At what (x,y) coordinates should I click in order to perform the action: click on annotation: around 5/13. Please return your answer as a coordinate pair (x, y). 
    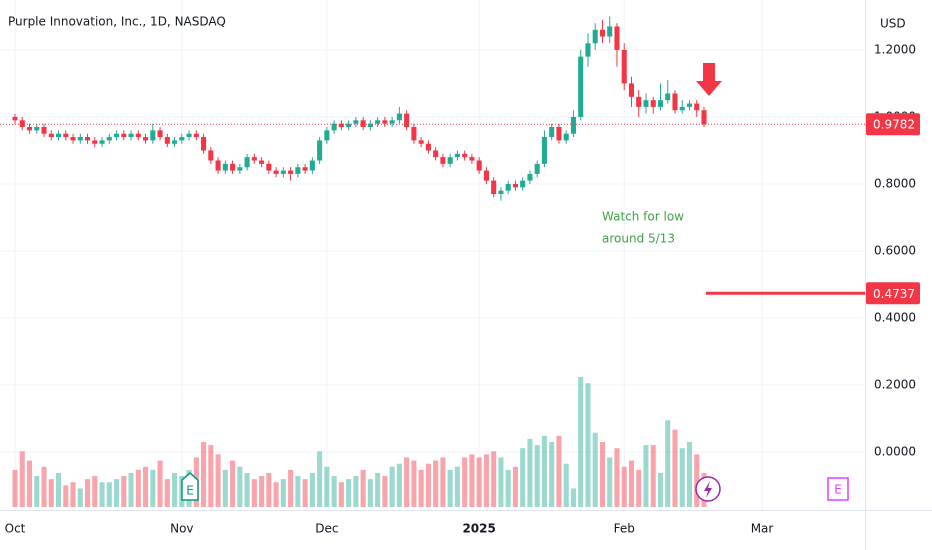
    Looking at the image, I should click on (638, 239).